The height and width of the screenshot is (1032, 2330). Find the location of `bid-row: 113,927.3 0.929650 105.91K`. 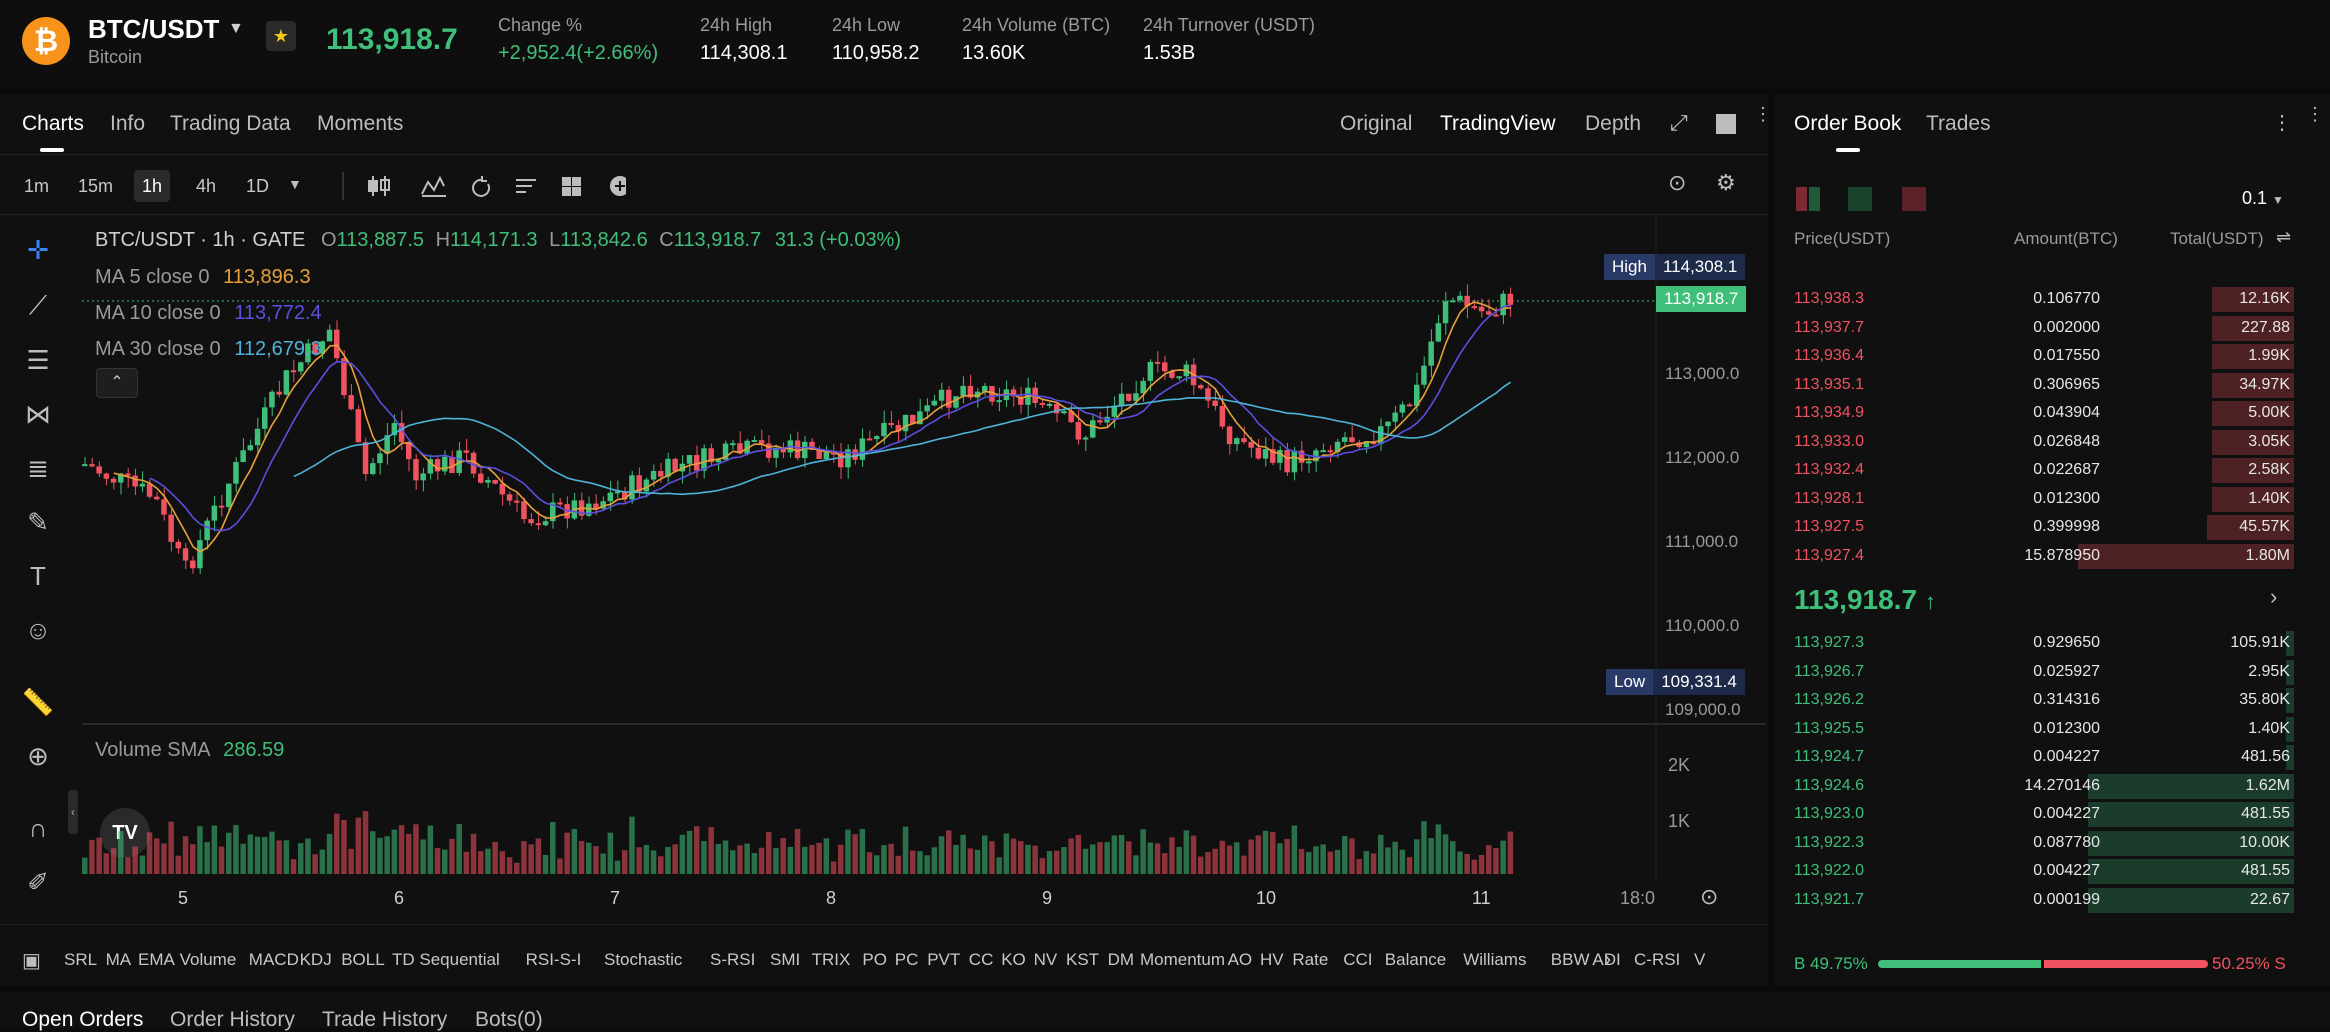

bid-row: 113,927.3 0.929650 105.91K is located at coordinates (2037, 643).